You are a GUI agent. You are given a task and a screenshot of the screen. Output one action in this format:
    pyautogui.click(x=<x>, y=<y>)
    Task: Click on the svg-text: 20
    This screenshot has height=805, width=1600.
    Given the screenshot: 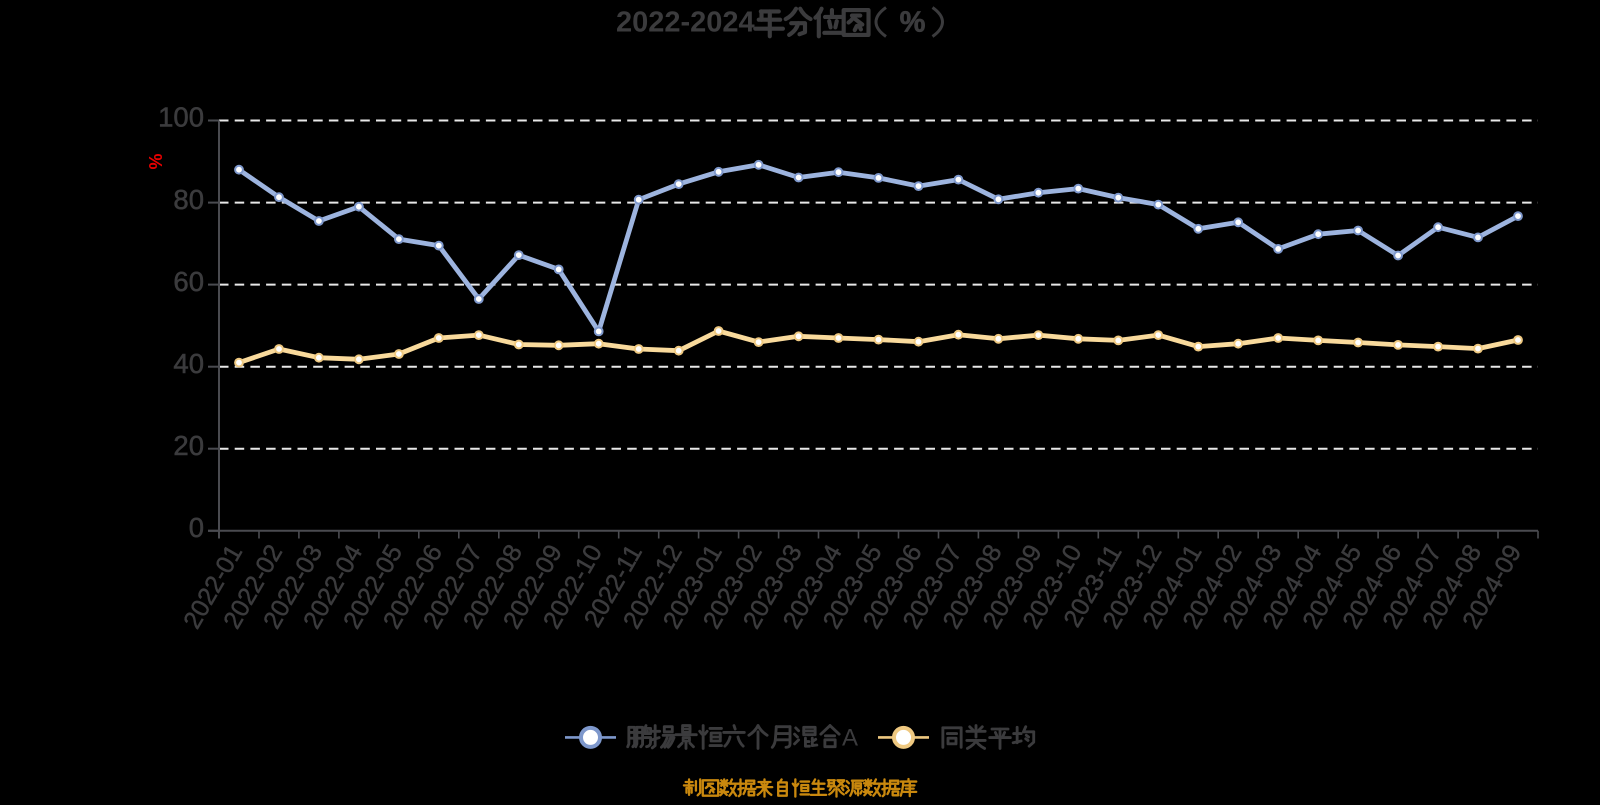 What is the action you would take?
    pyautogui.click(x=188, y=445)
    